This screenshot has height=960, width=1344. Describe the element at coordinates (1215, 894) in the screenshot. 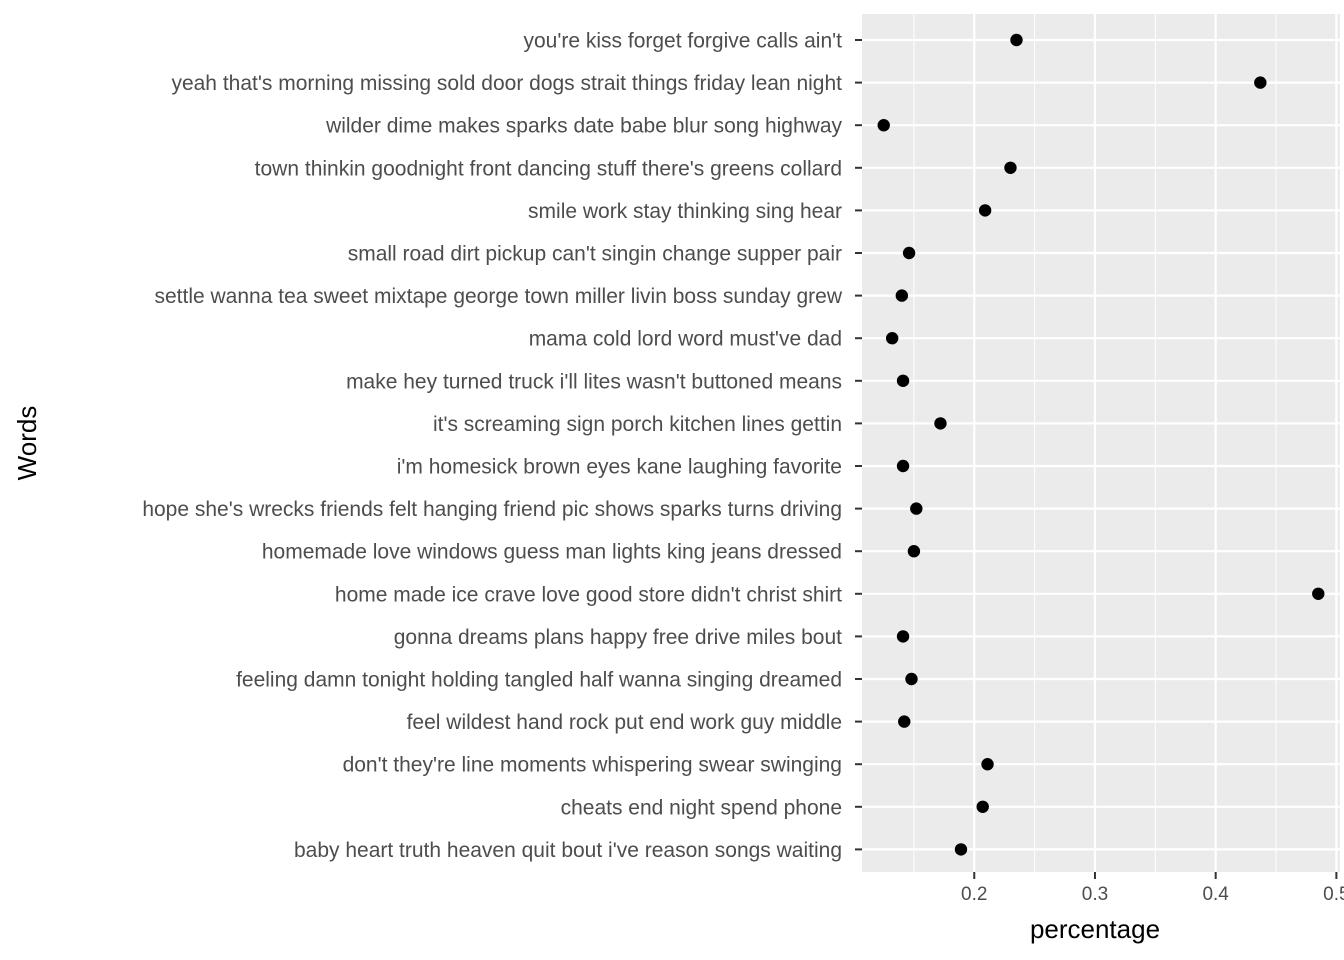

I see `x-tick-label: 0.4` at that location.